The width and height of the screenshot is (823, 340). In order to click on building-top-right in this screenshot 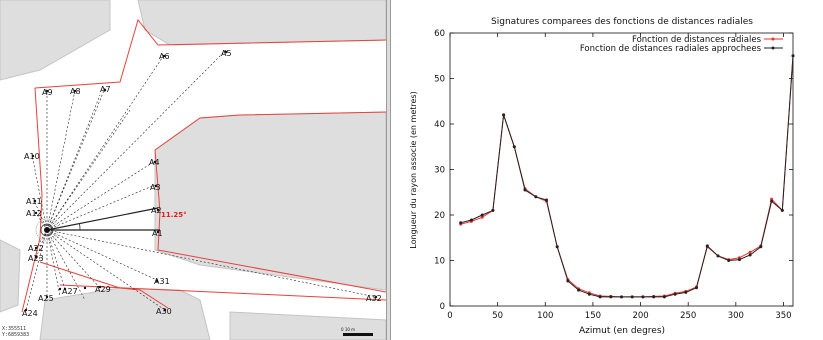, I will do `click(262, 23)`.